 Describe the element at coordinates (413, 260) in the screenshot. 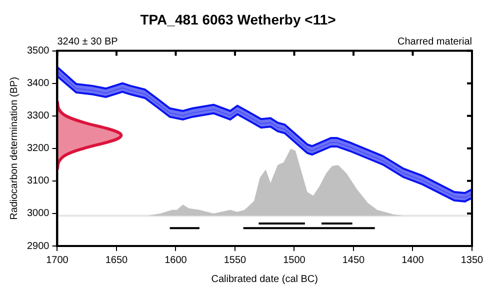

I see `x-tick-label: 1400` at that location.